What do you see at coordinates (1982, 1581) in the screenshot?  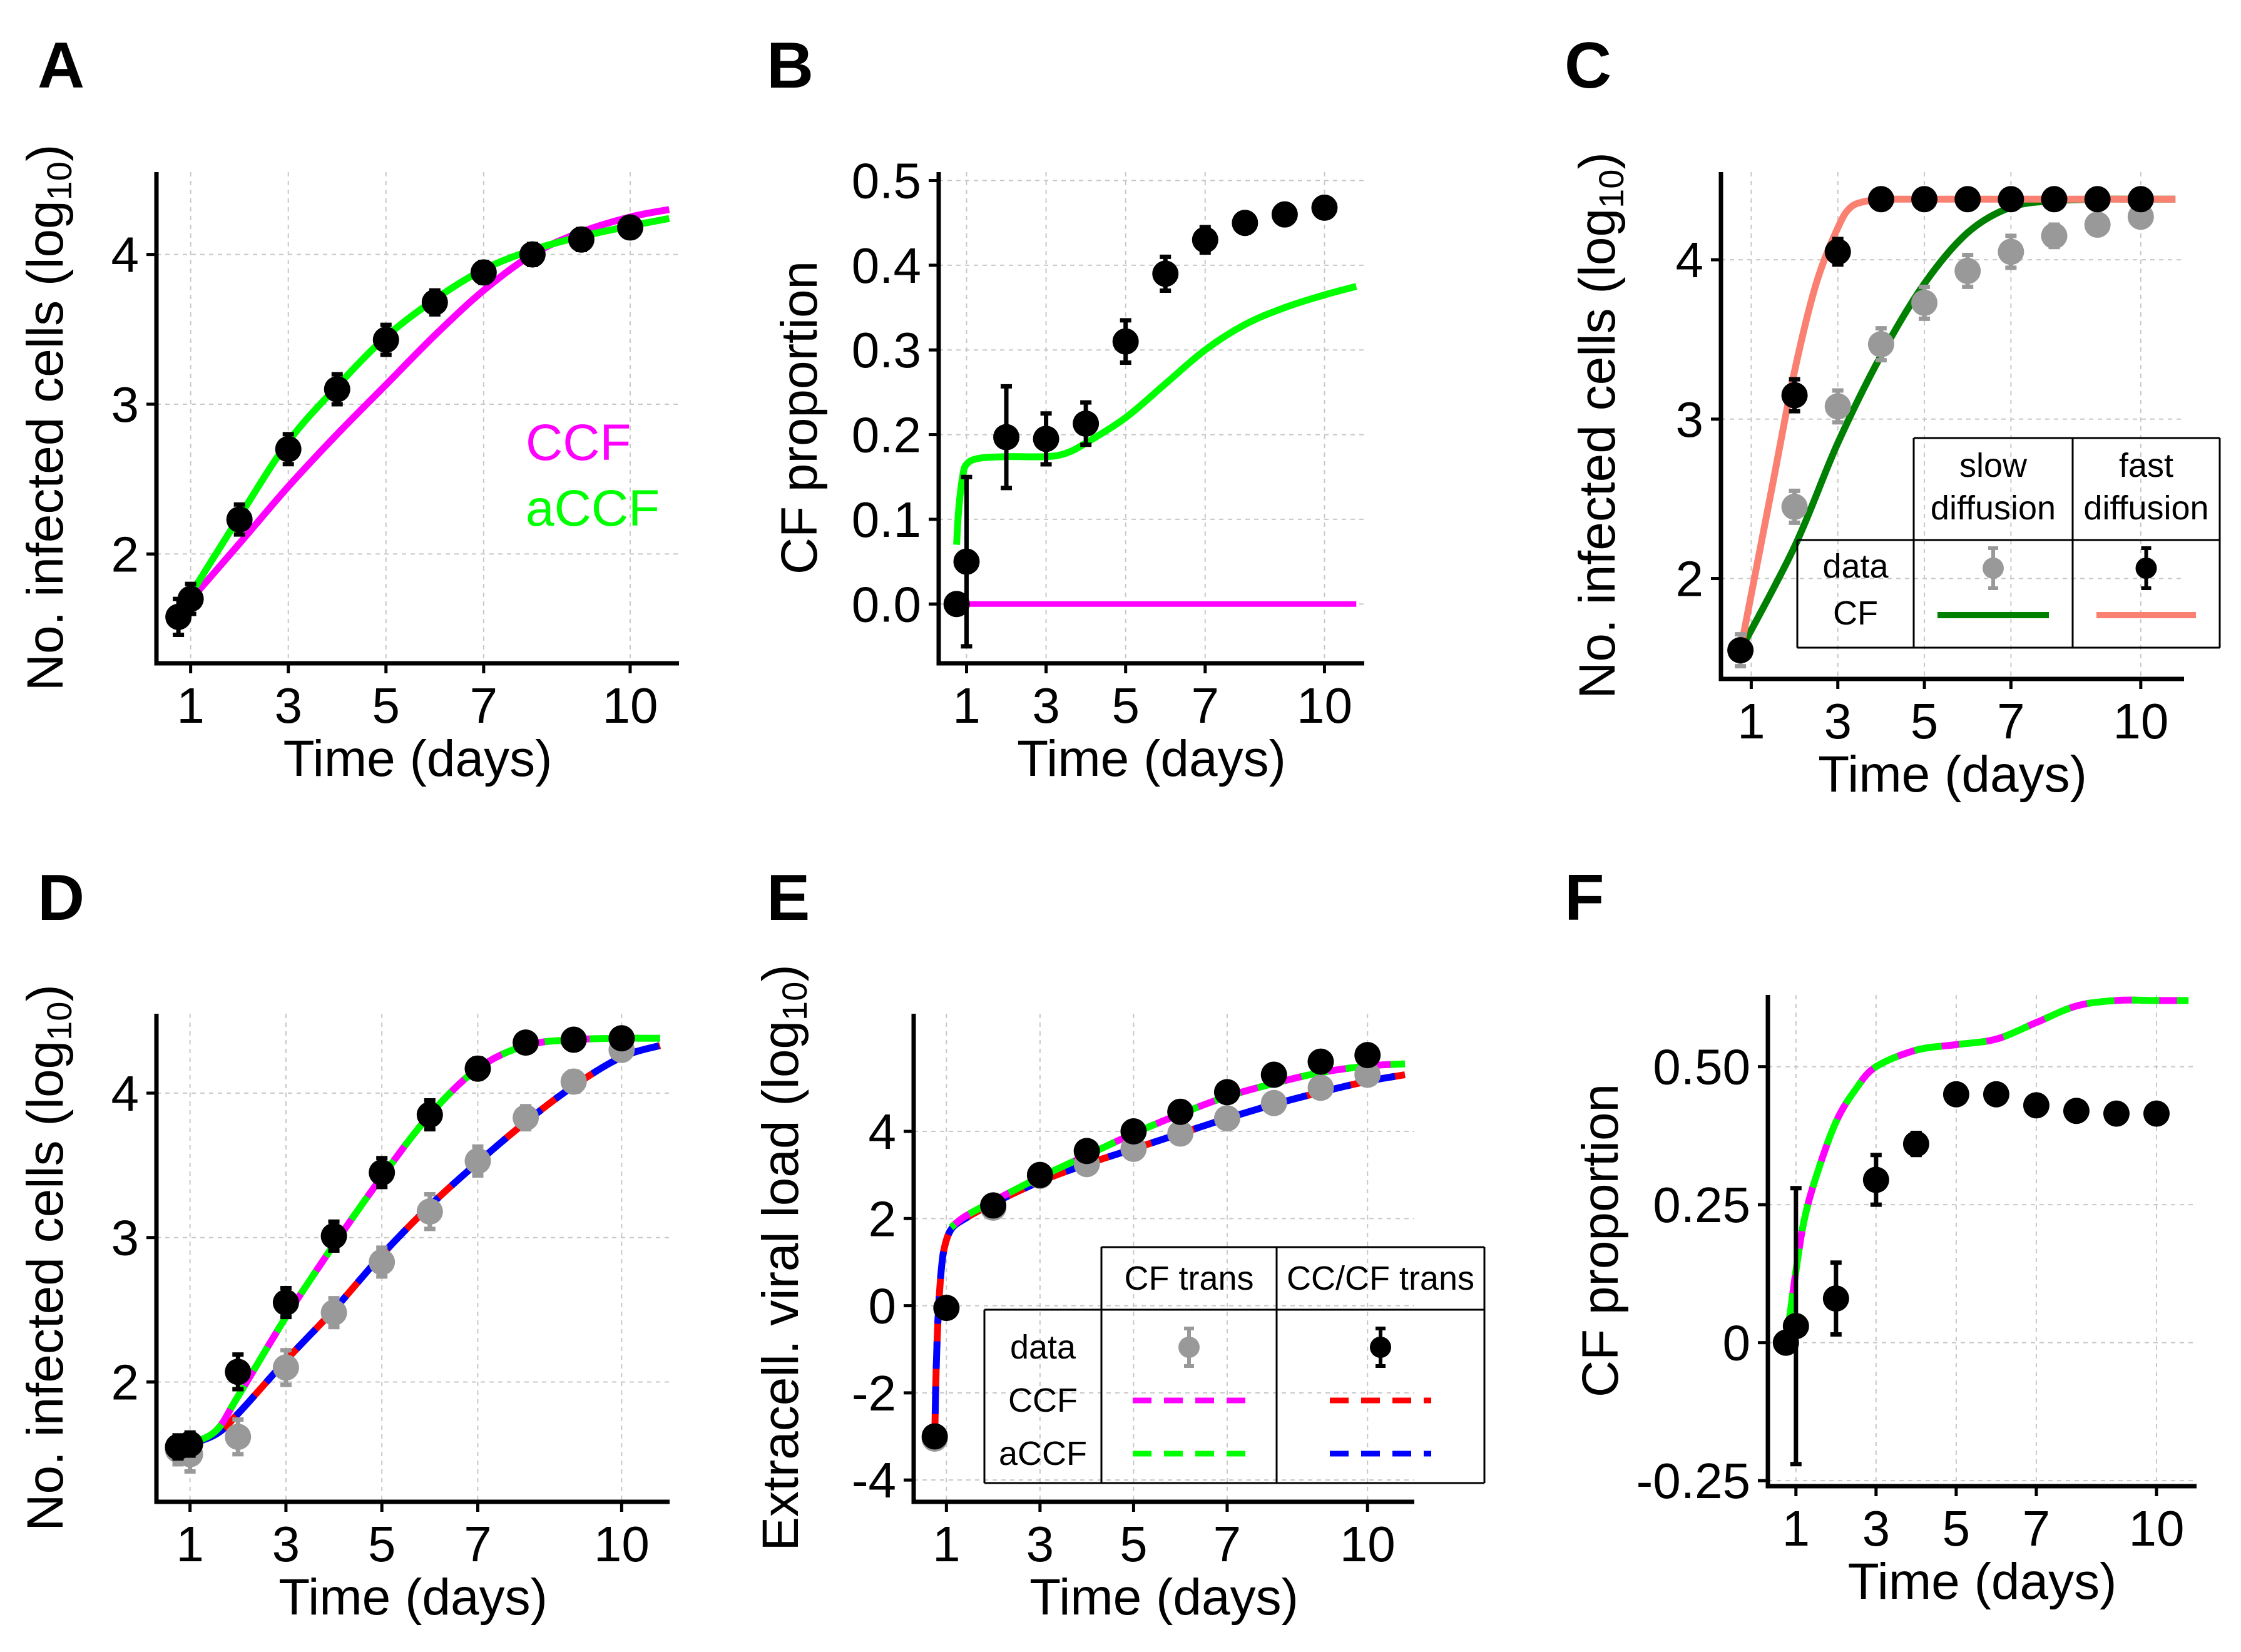 I see `x-axis-label: Time (days)` at bounding box center [1982, 1581].